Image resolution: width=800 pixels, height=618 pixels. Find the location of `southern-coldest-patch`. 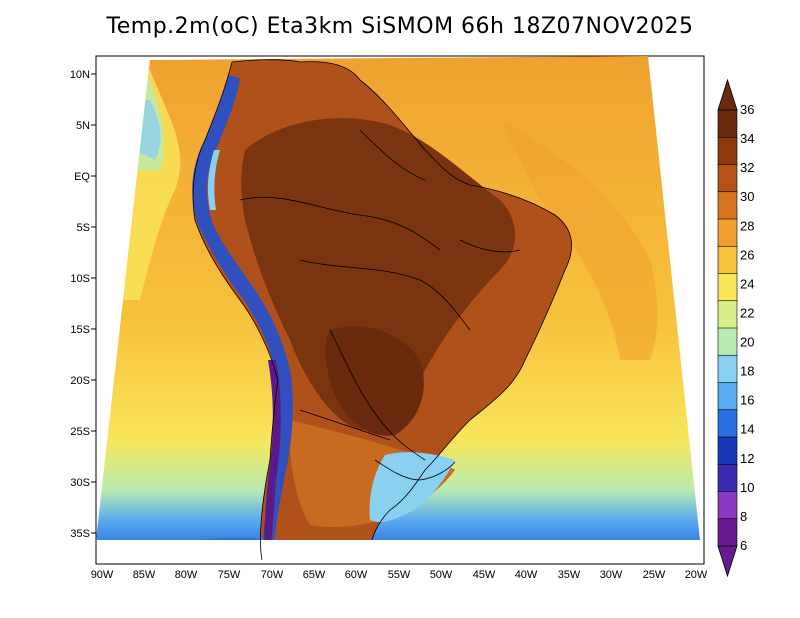

southern-coldest-patch is located at coordinates (255, 551).